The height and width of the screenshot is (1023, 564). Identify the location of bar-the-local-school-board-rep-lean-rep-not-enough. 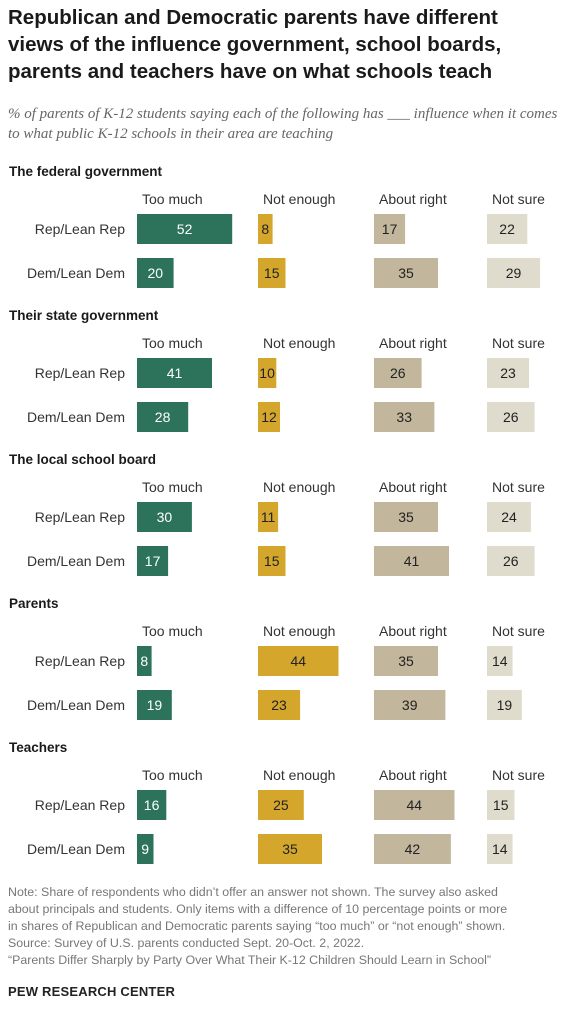
(268, 517).